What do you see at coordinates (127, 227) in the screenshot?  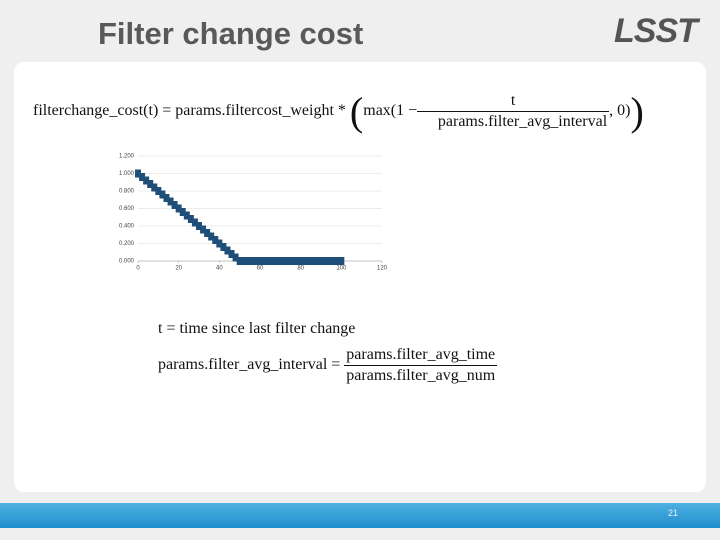 I see `y-tick-label: 0.400` at bounding box center [127, 227].